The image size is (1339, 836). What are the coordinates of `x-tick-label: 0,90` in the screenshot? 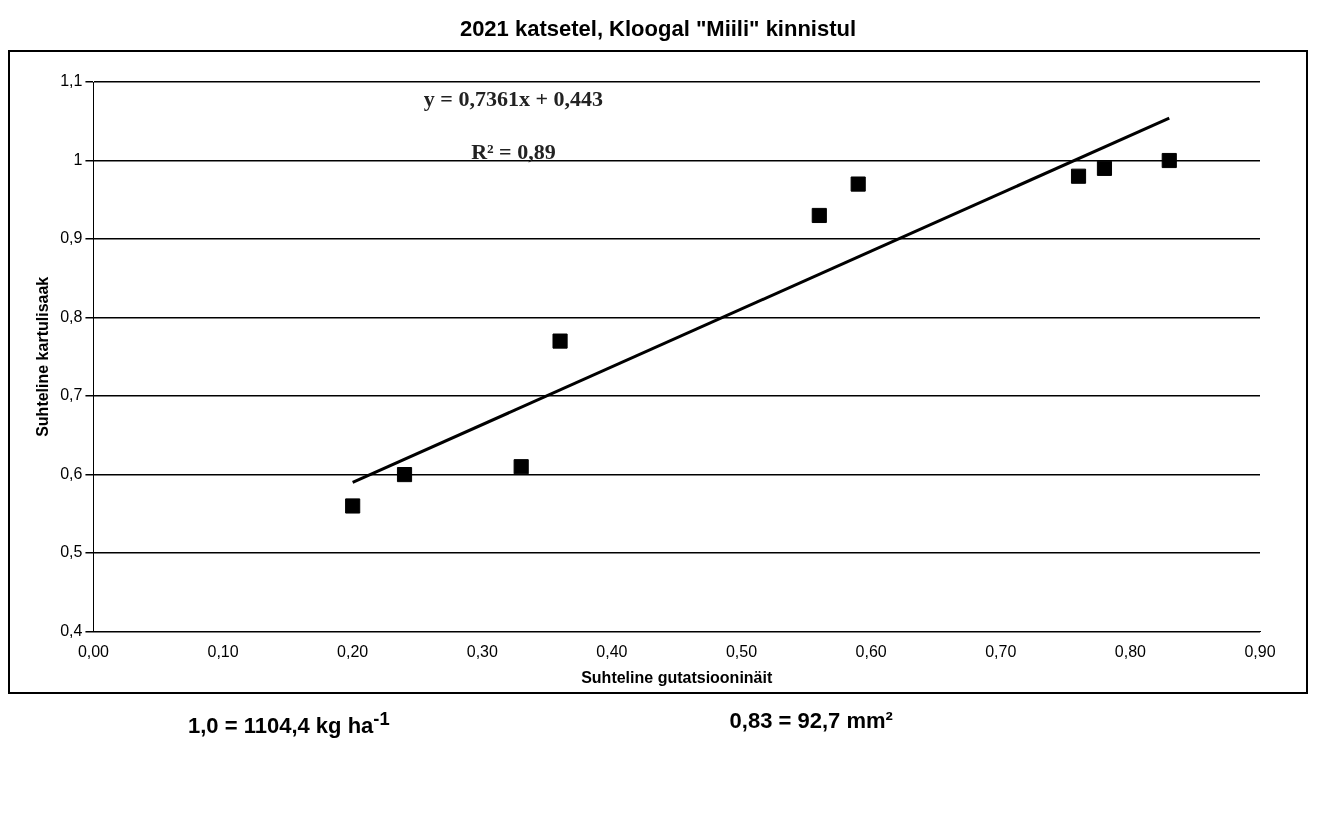 It's located at (1260, 651).